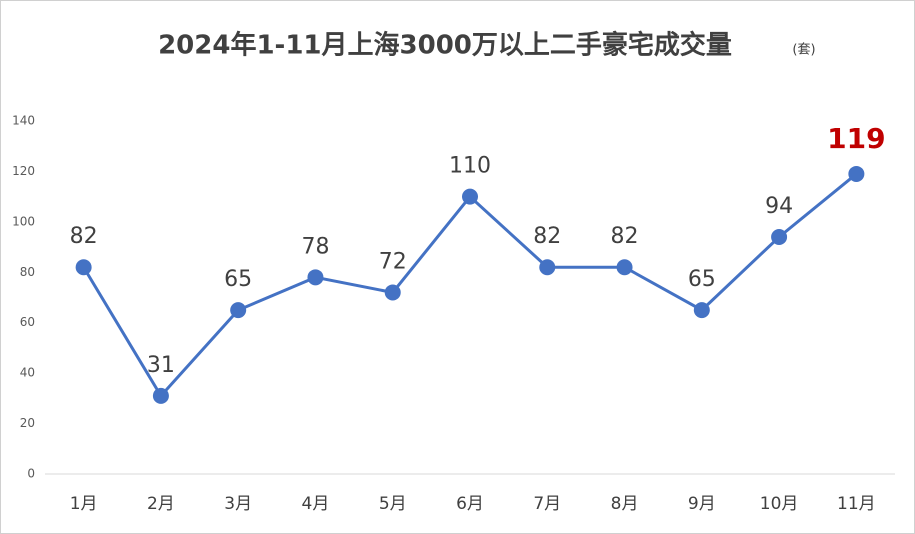 Image resolution: width=915 pixels, height=534 pixels. Describe the element at coordinates (23, 171) in the screenshot. I see `y-tick-label: 120` at that location.